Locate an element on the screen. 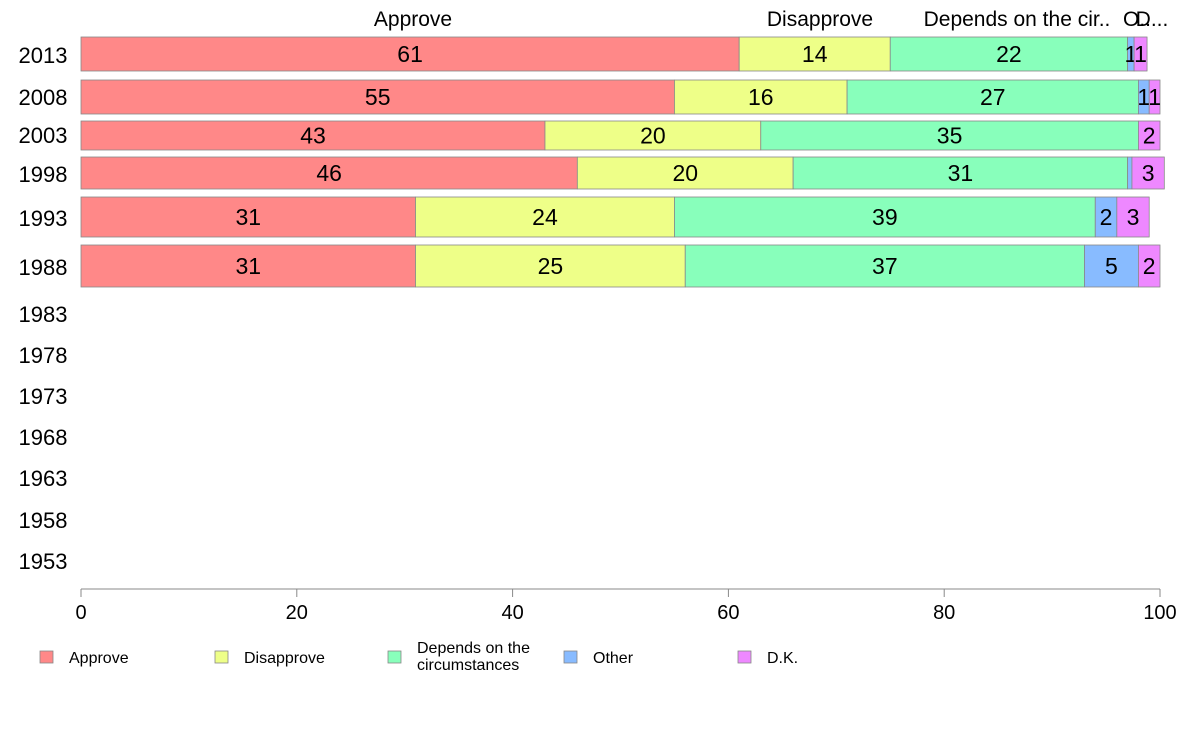  legend-label-other: Other is located at coordinates (613, 658).